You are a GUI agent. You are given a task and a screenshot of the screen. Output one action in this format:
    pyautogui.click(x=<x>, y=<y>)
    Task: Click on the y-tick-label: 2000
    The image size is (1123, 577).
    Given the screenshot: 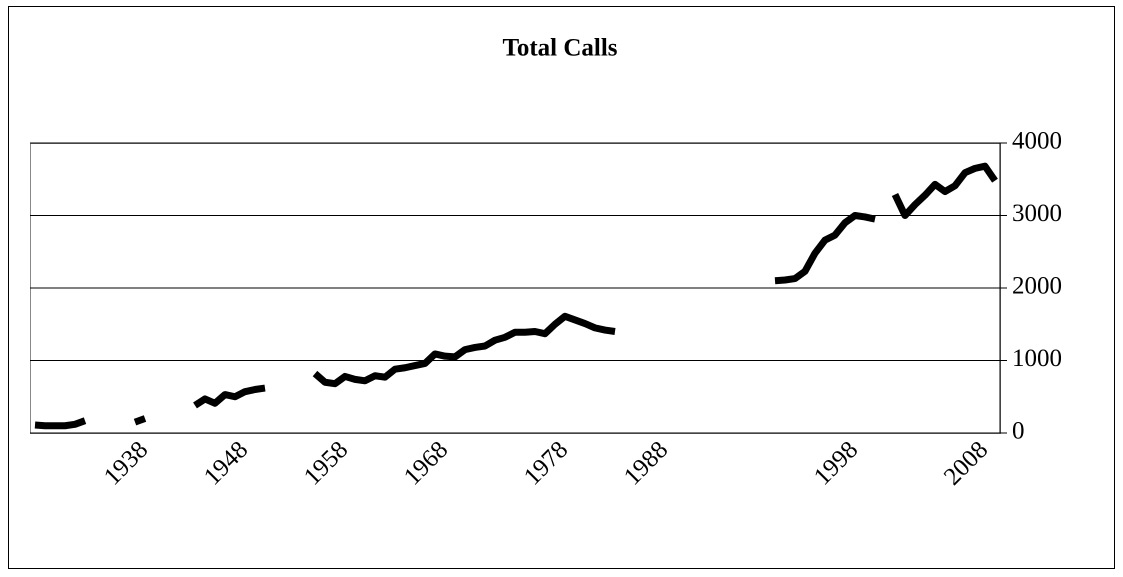 What is the action you would take?
    pyautogui.click(x=1037, y=286)
    